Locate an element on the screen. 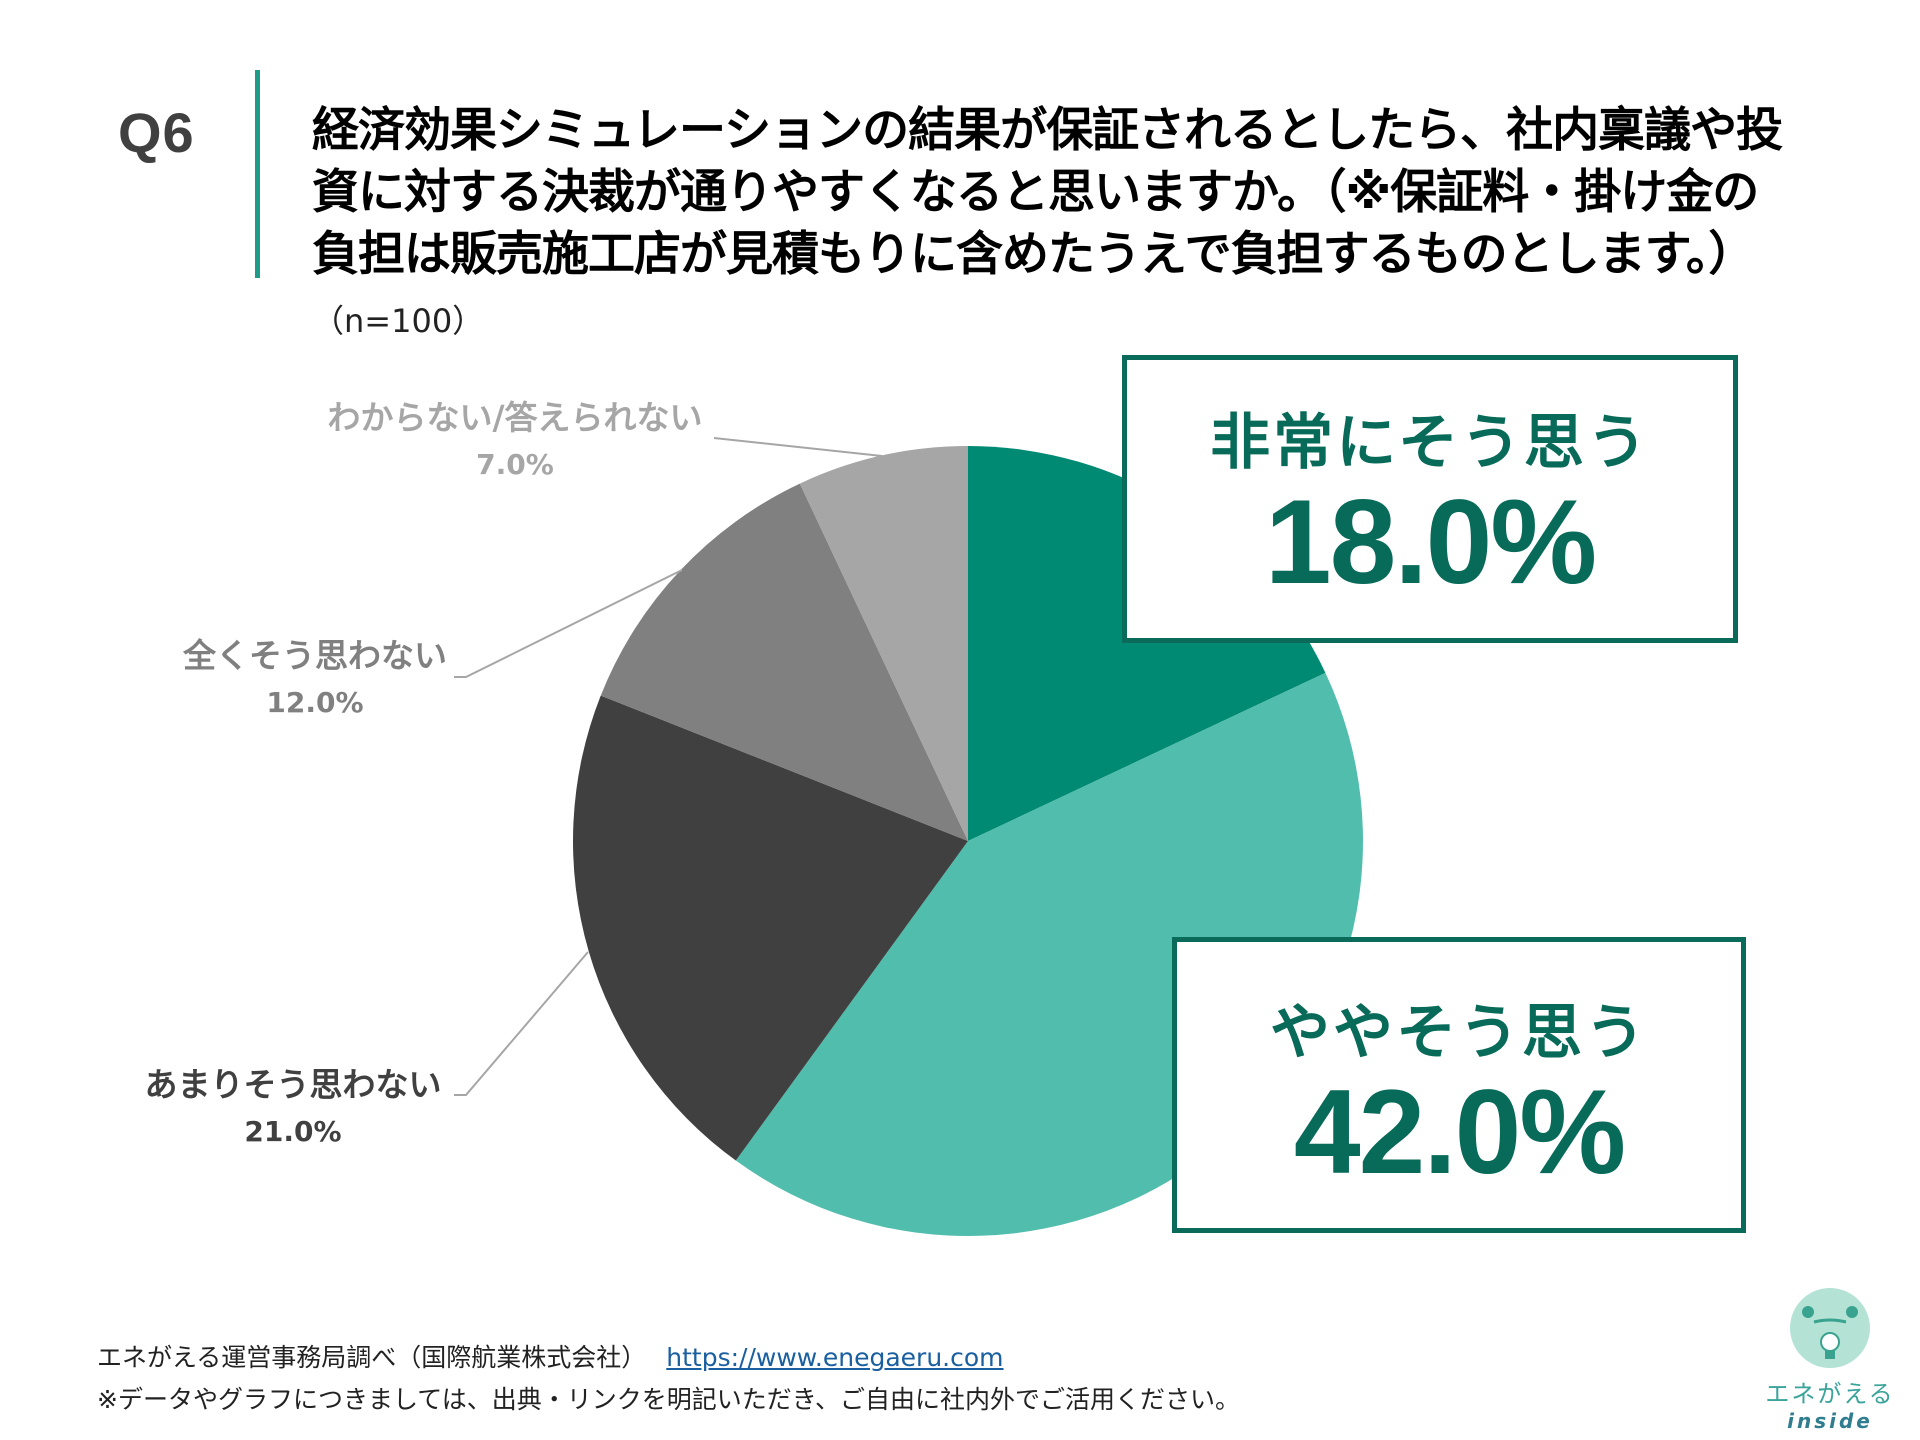  question-number: Q6 is located at coordinates (156, 132).